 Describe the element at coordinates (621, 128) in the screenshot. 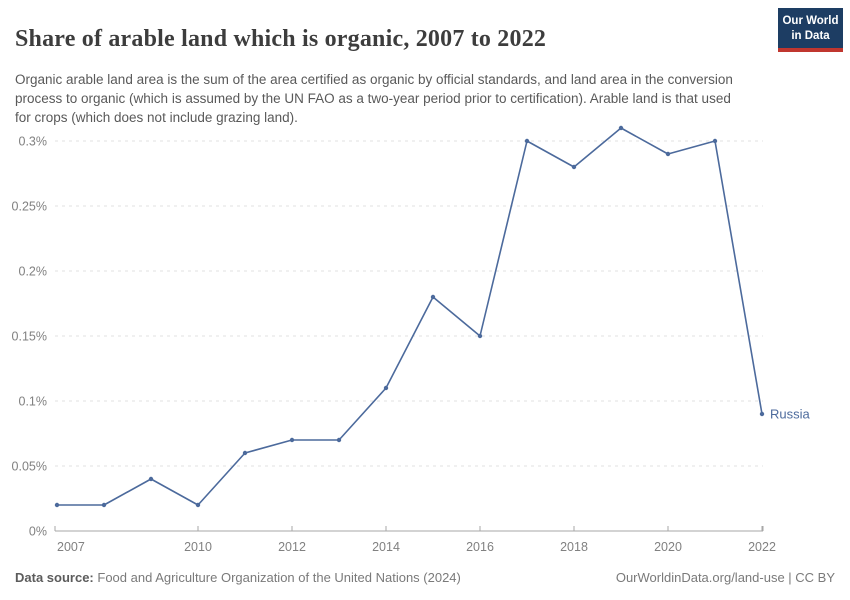

I see `data-point-2019` at that location.